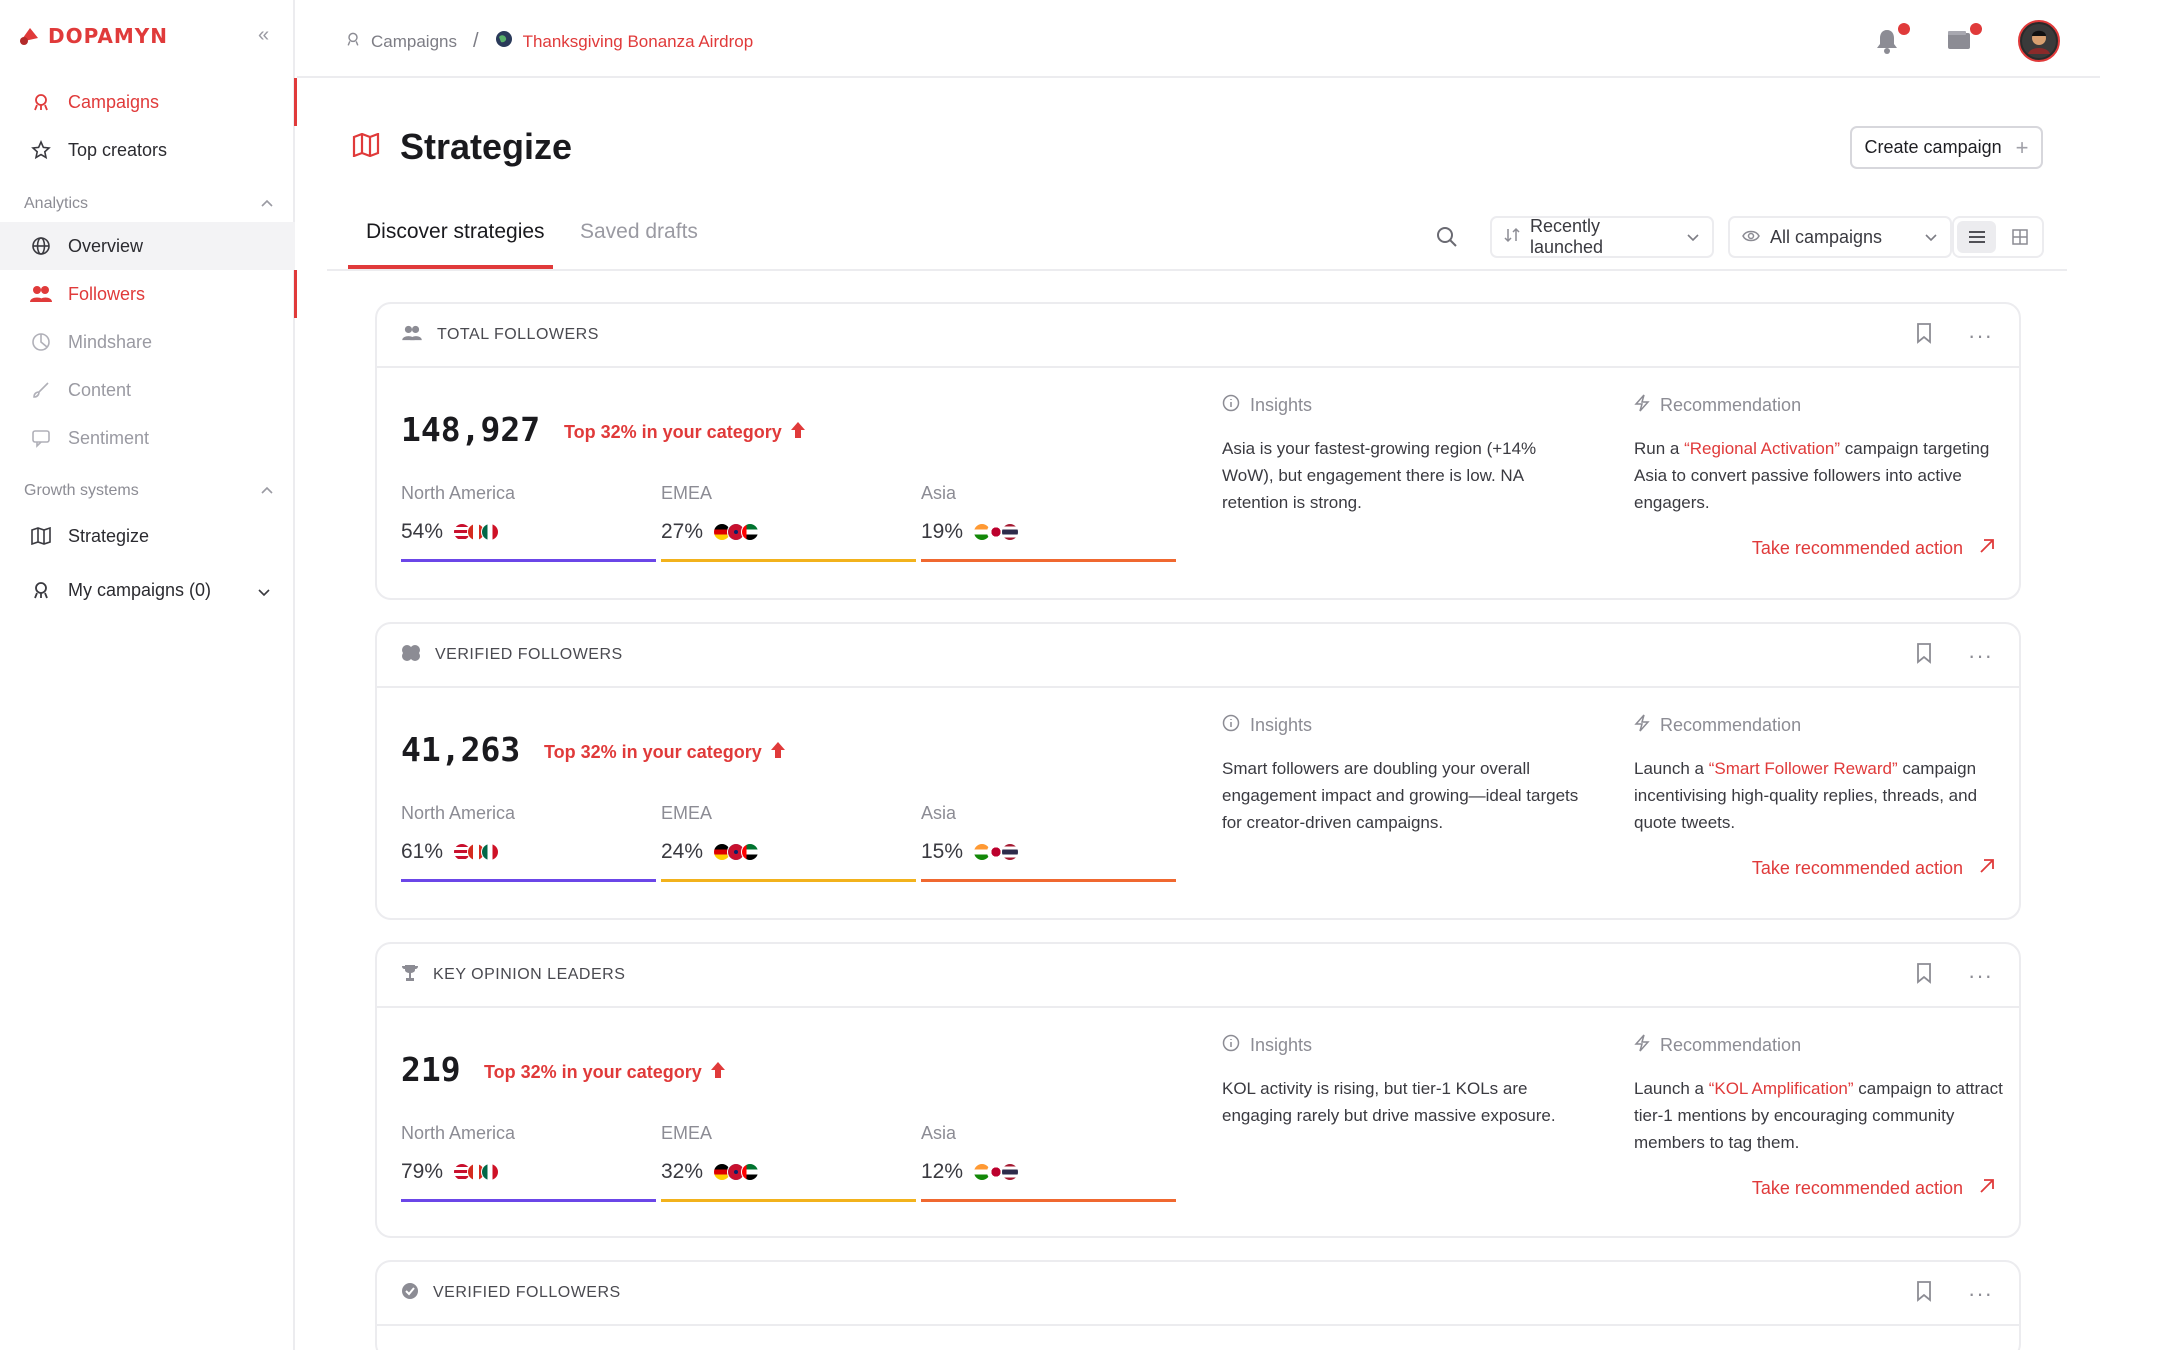  Describe the element at coordinates (1887, 42) in the screenshot. I see `bell-icon` at that location.